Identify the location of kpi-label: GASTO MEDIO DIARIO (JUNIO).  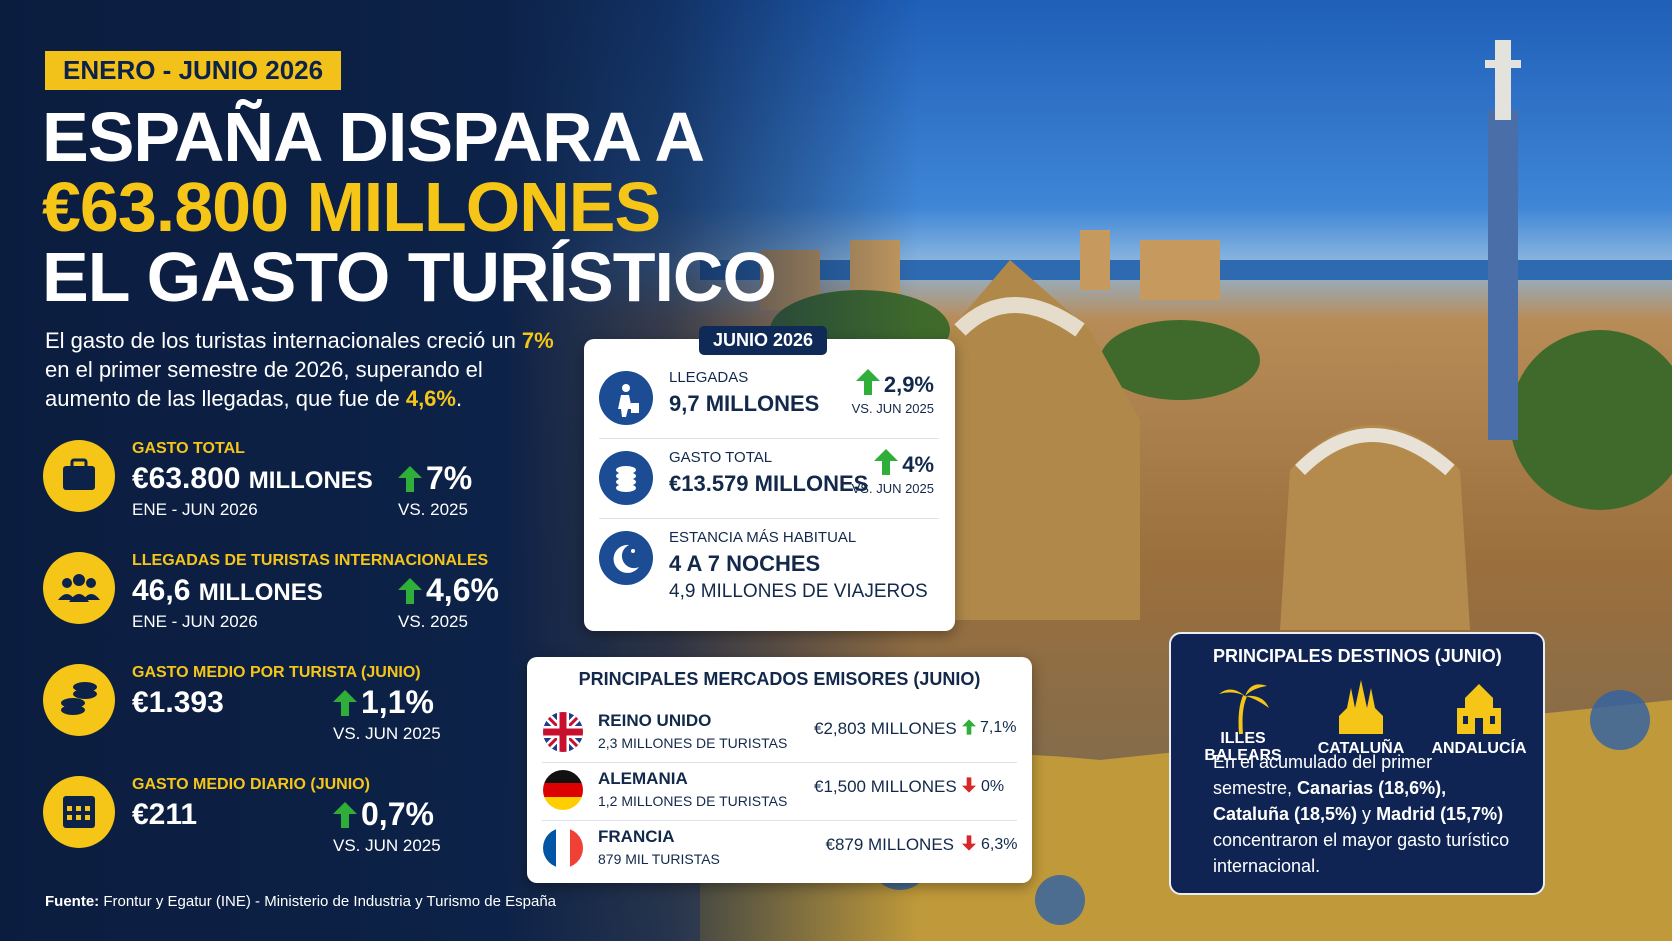
(251, 784).